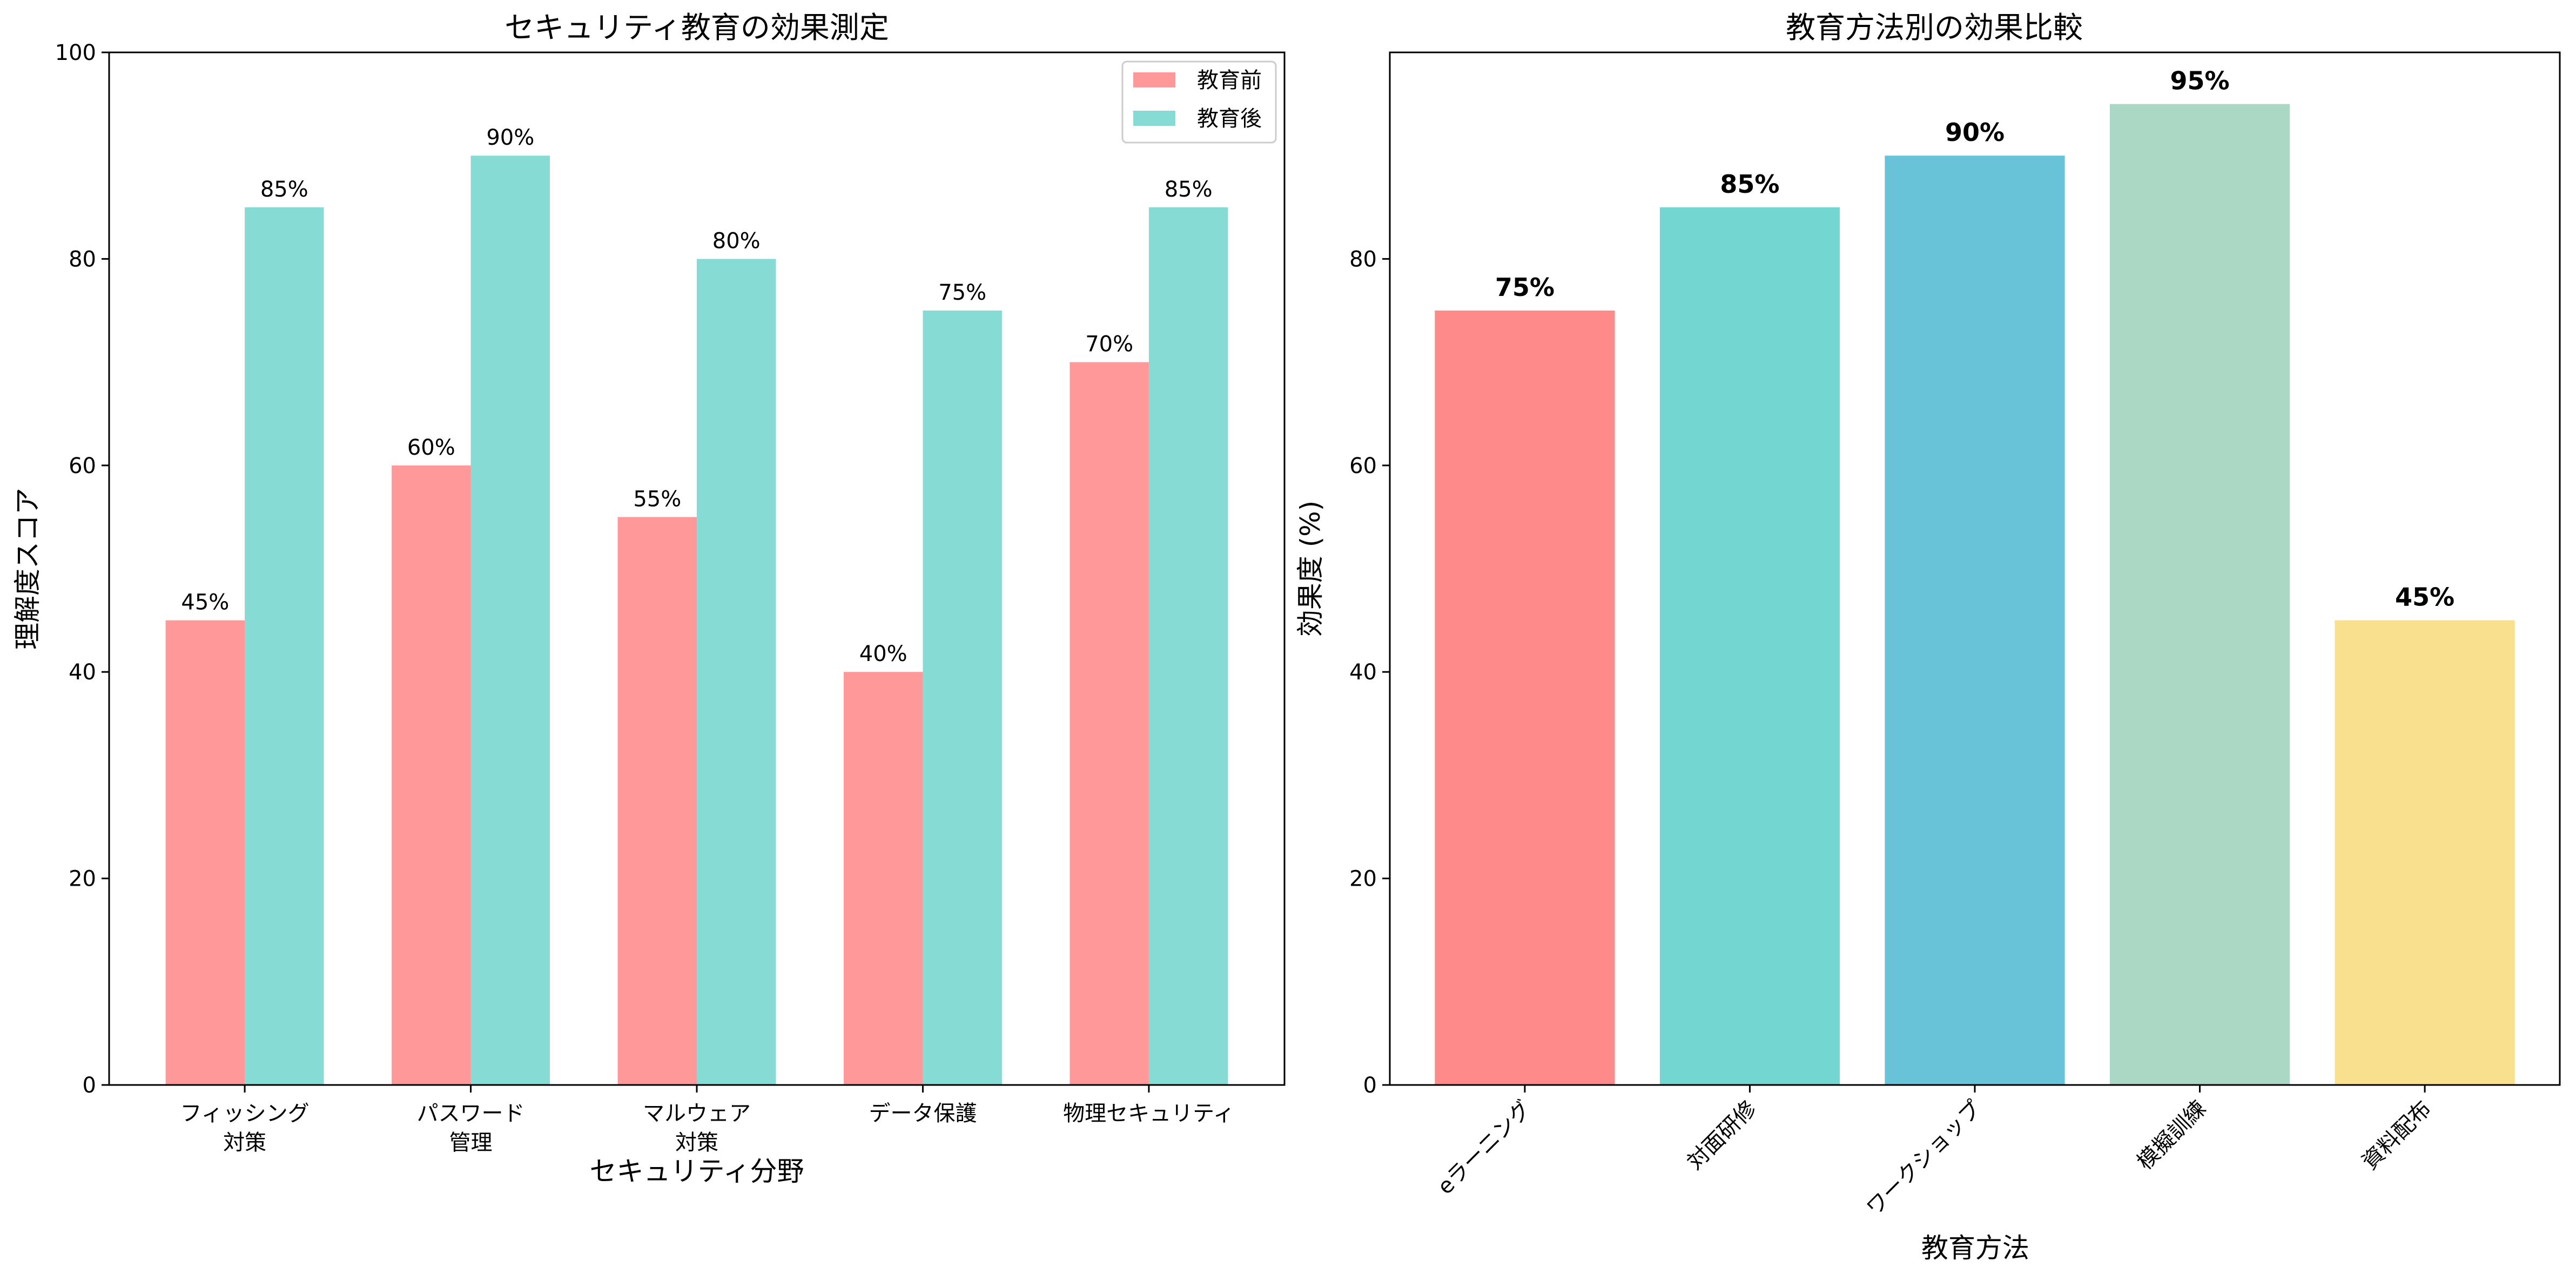 The height and width of the screenshot is (1281, 2576). I want to click on x-tick-label: マルウェア, so click(697, 1114).